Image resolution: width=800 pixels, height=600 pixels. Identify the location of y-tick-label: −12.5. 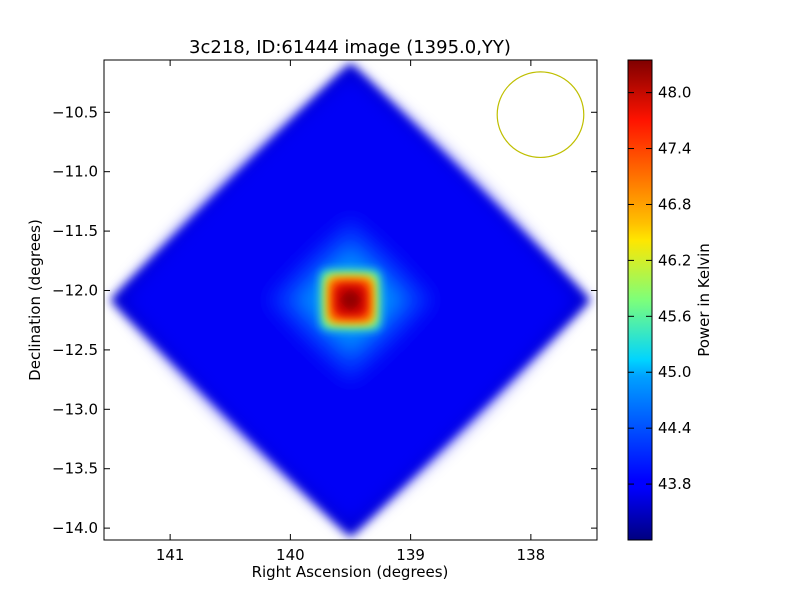
(75, 350).